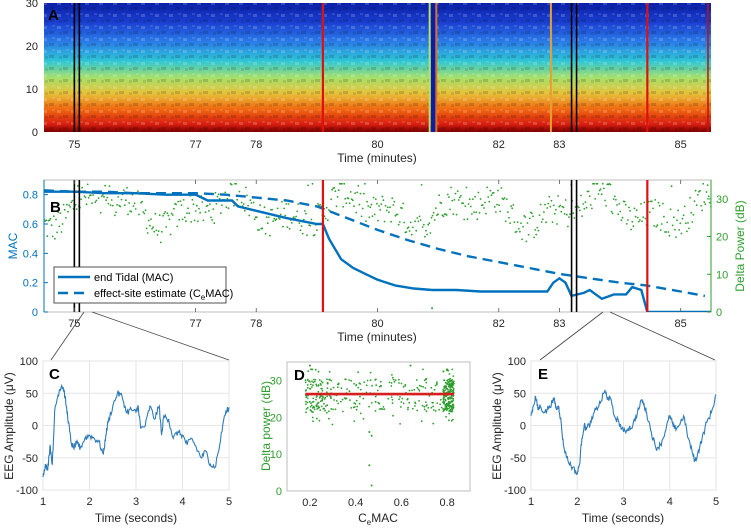 This screenshot has width=751, height=529. Describe the element at coordinates (499, 324) in the screenshot. I see `x-tick-label: 82` at that location.